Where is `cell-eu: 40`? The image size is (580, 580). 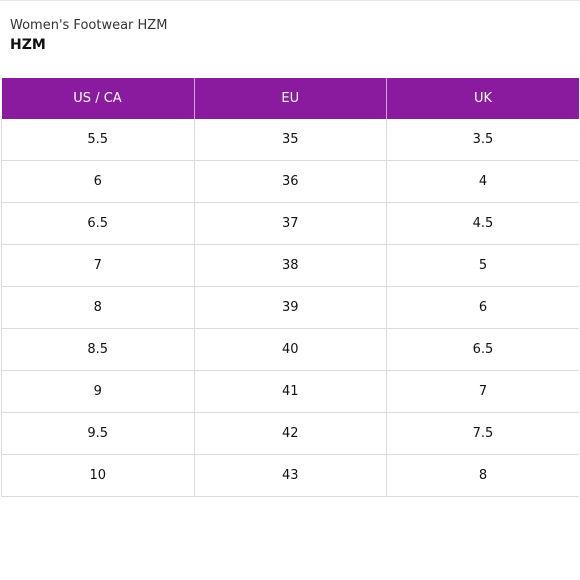 cell-eu: 40 is located at coordinates (290, 349).